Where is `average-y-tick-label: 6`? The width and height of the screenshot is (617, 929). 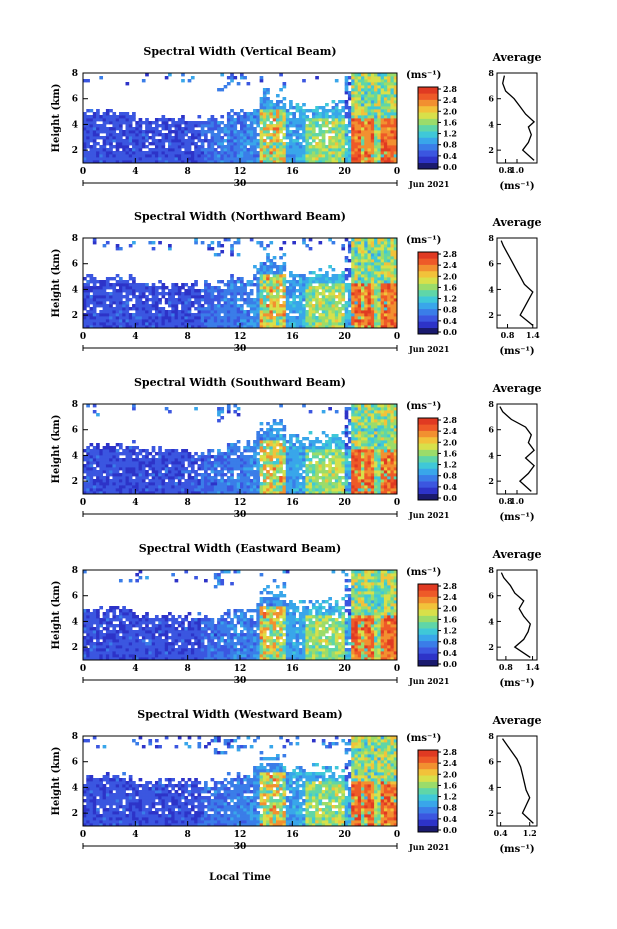 average-y-tick-label: 6 is located at coordinates (491, 99).